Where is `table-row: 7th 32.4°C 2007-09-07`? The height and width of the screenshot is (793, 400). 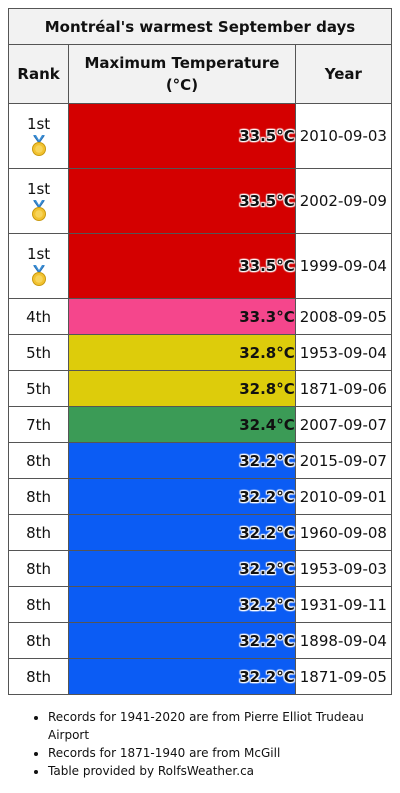
table-row: 7th 32.4°C 2007-09-07 is located at coordinates (200, 424).